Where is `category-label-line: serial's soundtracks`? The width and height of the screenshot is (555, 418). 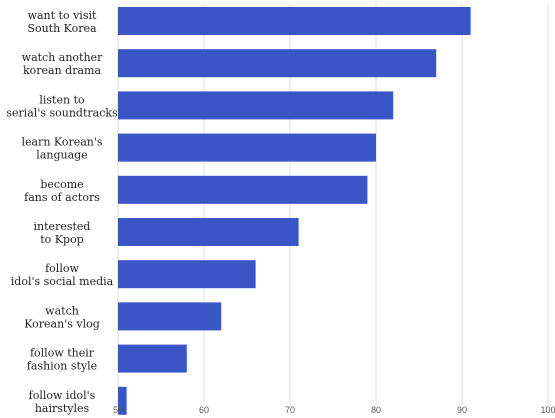 category-label-line: serial's soundtracks is located at coordinates (62, 112).